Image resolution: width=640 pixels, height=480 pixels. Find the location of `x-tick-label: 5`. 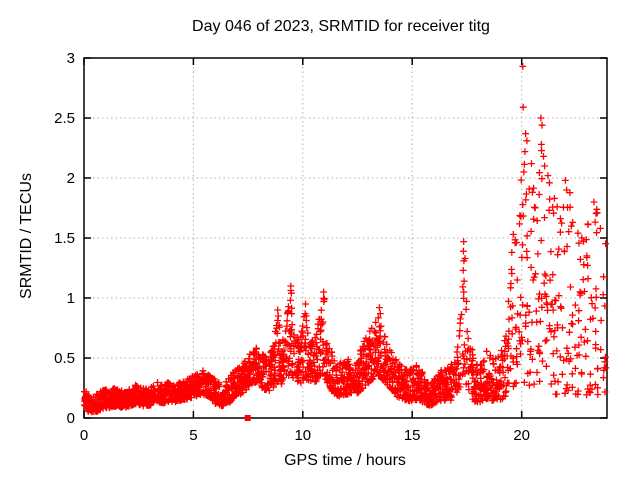

x-tick-label: 5 is located at coordinates (193, 435).